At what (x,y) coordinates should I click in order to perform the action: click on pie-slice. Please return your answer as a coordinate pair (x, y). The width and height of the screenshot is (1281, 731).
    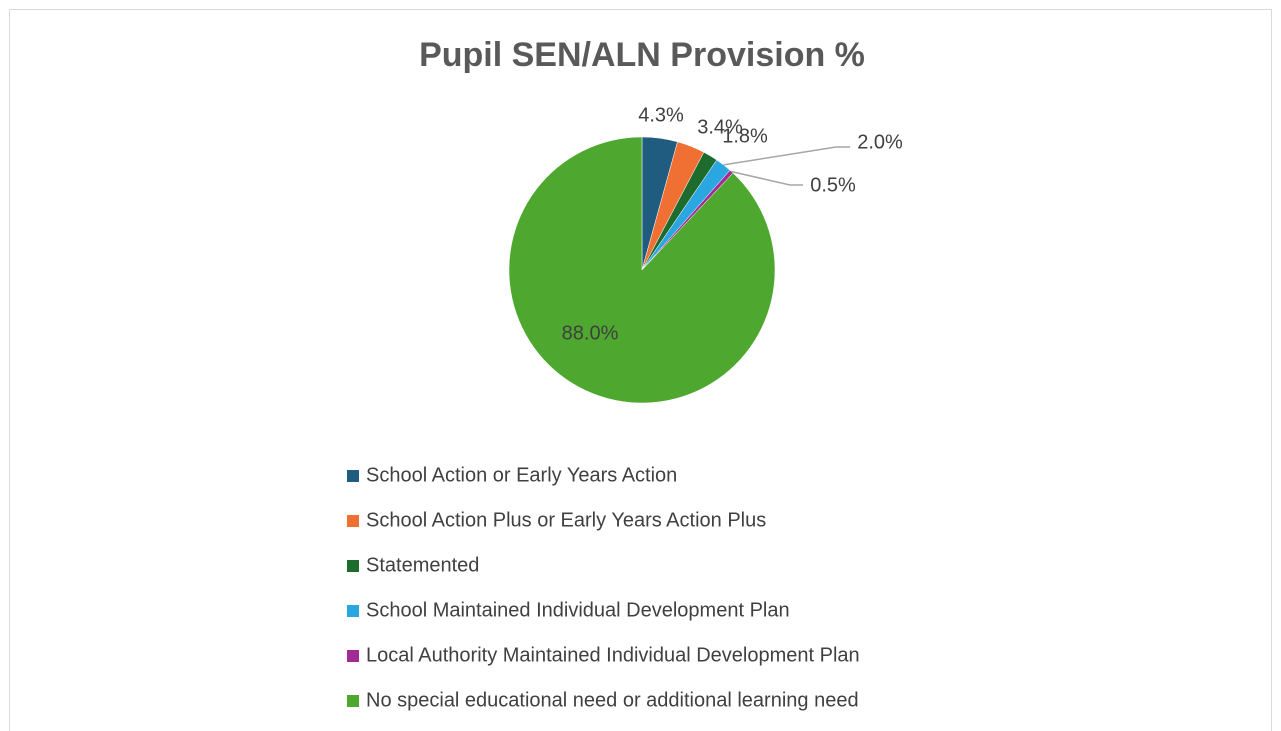
    Looking at the image, I should click on (642, 270).